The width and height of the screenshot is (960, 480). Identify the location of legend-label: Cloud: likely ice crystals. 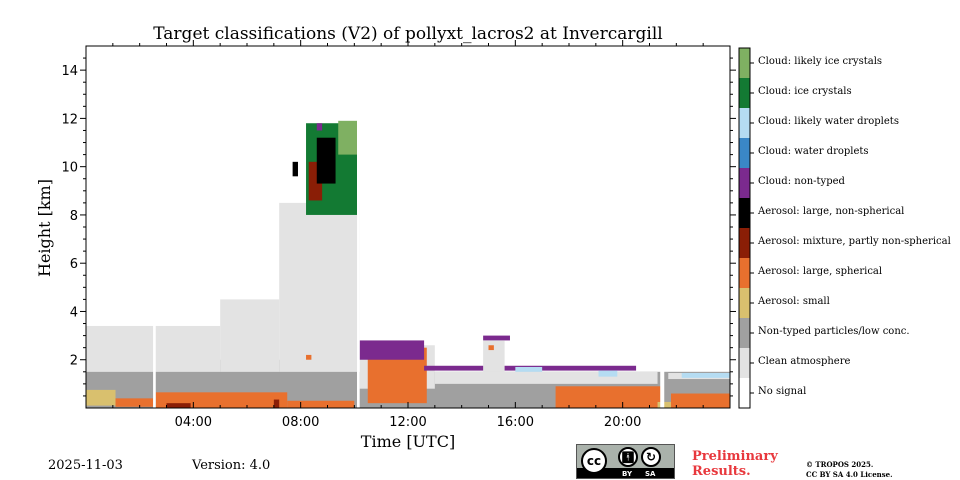
(820, 61).